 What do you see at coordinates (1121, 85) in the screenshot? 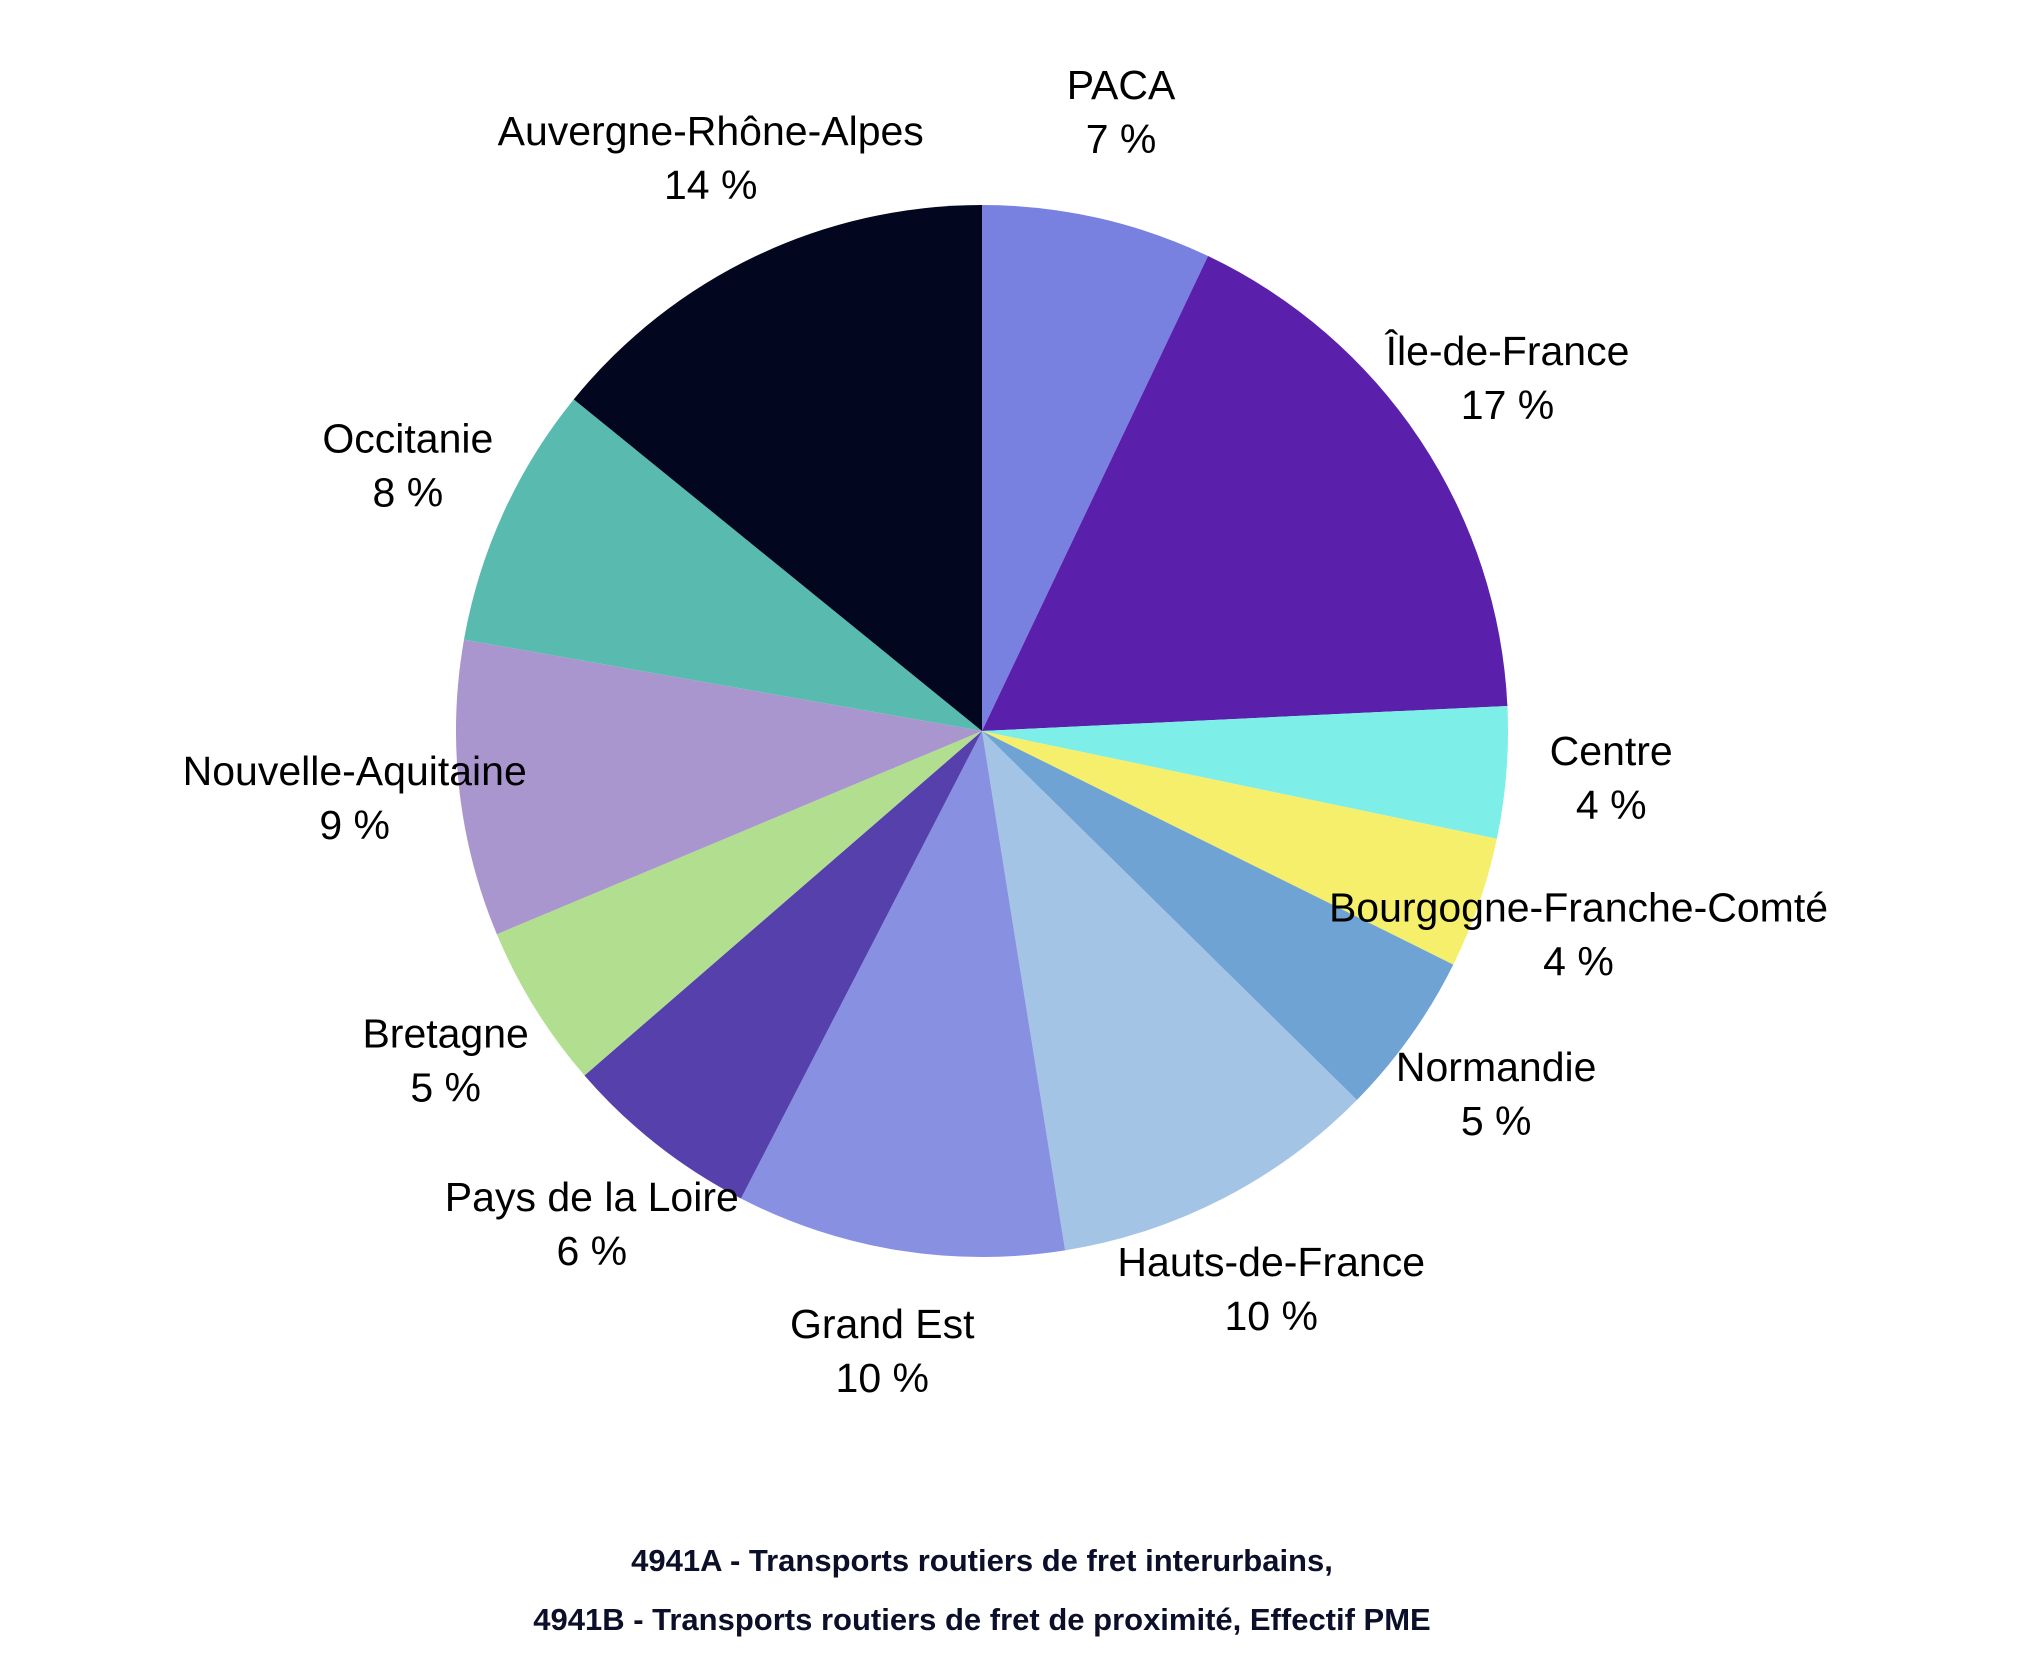
I see `slice-label: PACA` at bounding box center [1121, 85].